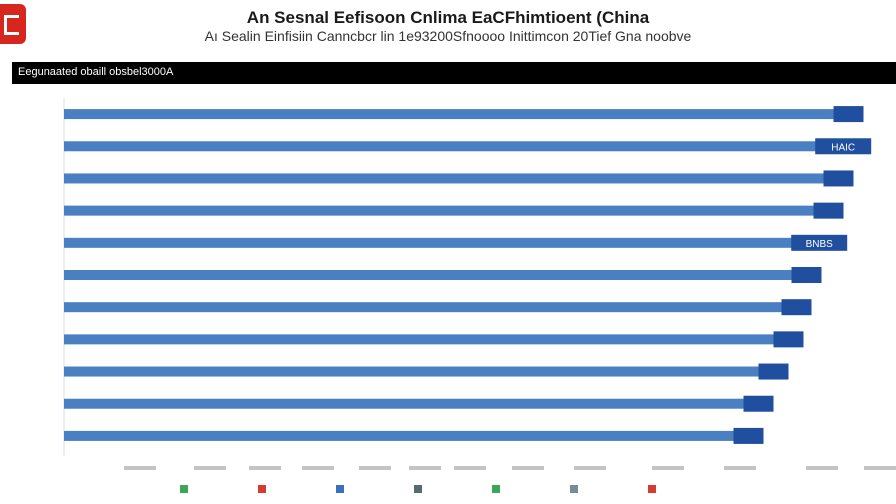  What do you see at coordinates (490, 490) in the screenshot?
I see `chart-legend` at bounding box center [490, 490].